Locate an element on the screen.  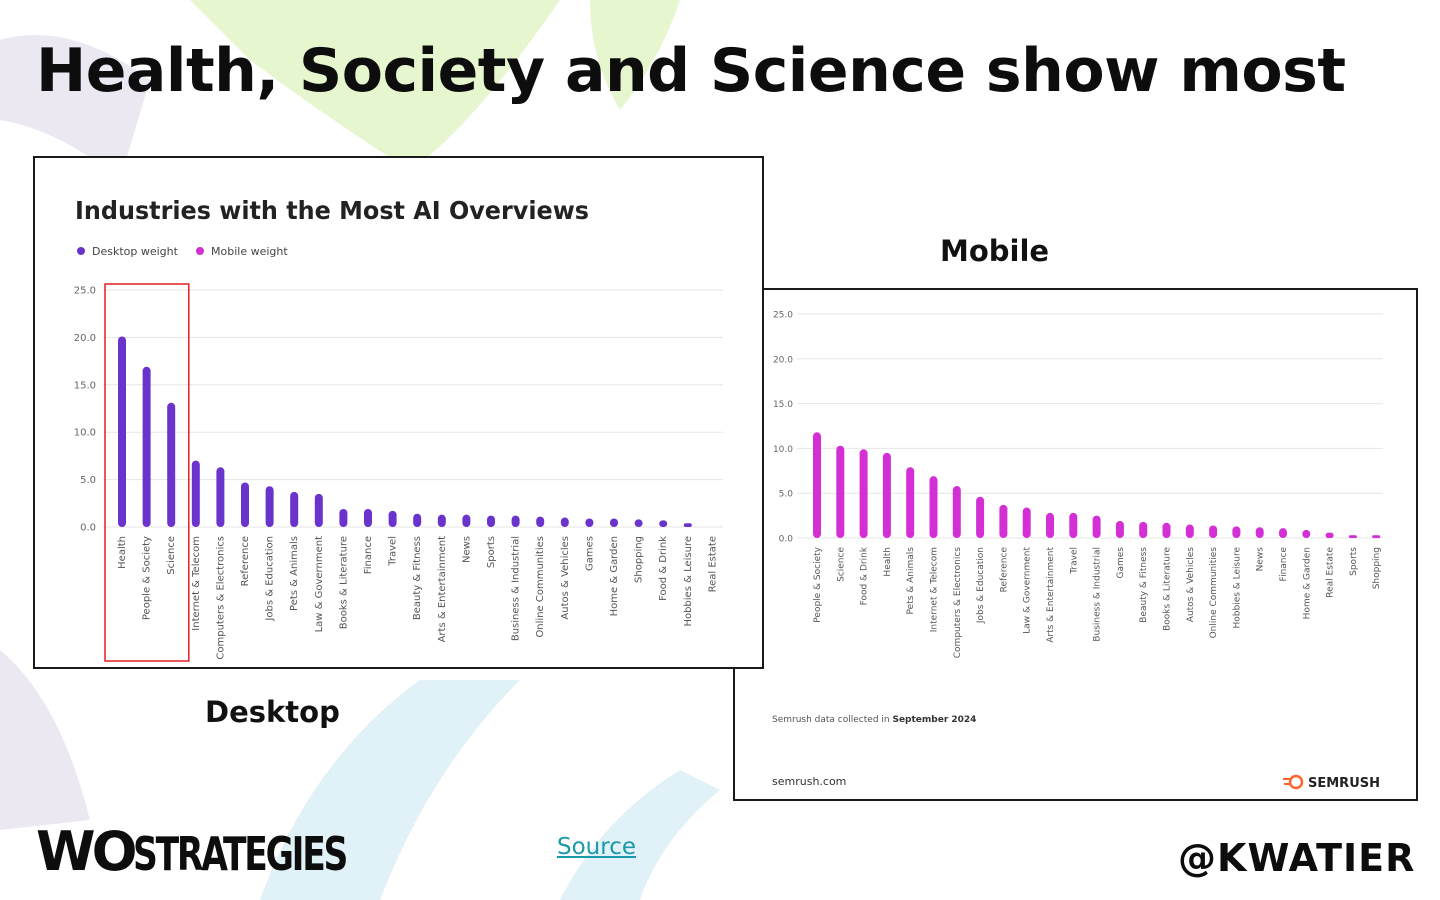
legend-mobile-label: Mobile weight is located at coordinates (249, 251).